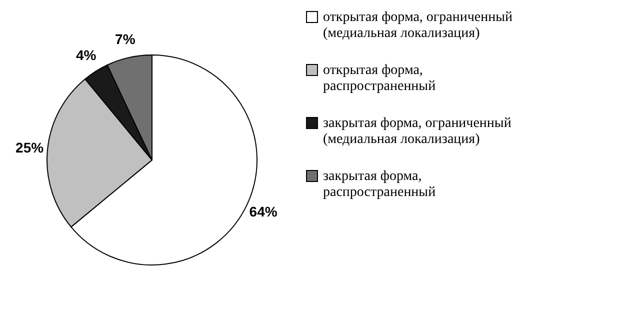 This screenshot has height=322, width=627. What do you see at coordinates (86, 55) in the screenshot?
I see `data-label: 4%` at bounding box center [86, 55].